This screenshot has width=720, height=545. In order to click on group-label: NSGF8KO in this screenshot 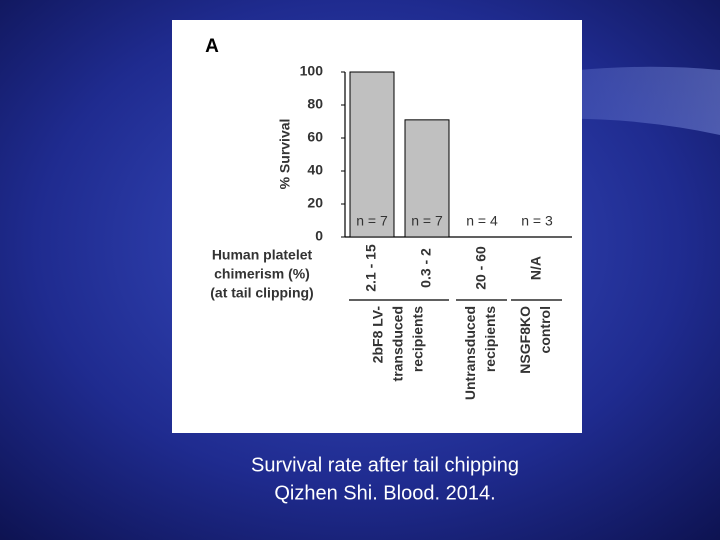, I will do `click(525, 340)`.